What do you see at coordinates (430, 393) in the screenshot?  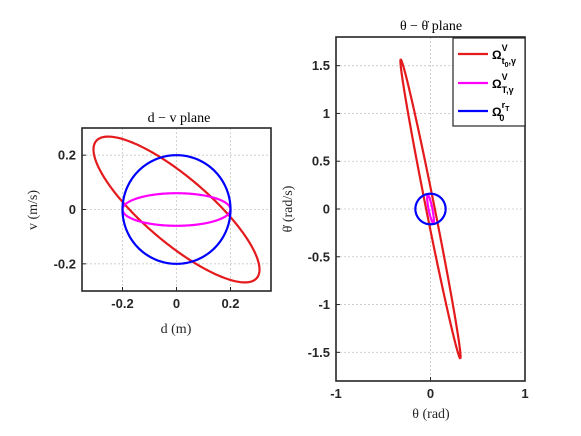 I see `theta-x-tick-label: 0` at bounding box center [430, 393].